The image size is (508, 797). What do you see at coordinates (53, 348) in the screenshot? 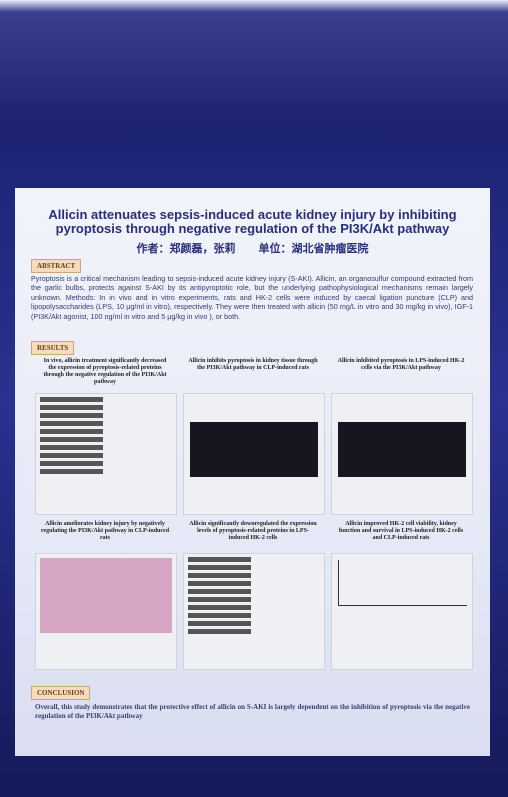
I see `section-heading: RESULTS` at bounding box center [53, 348].